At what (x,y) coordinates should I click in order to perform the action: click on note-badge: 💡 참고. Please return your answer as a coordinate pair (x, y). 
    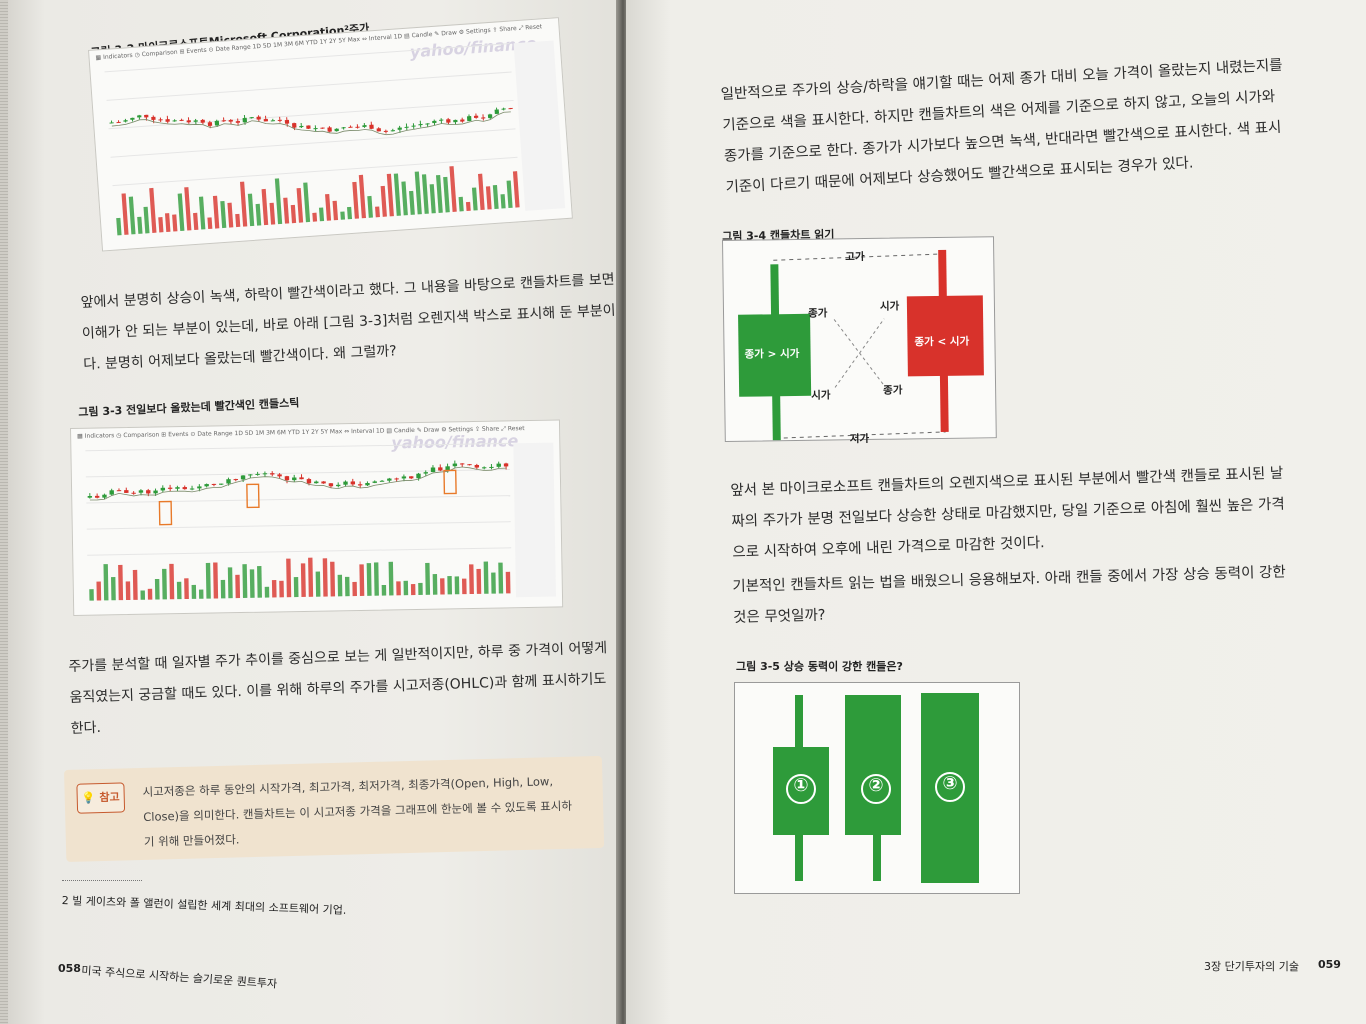
    Looking at the image, I should click on (100, 797).